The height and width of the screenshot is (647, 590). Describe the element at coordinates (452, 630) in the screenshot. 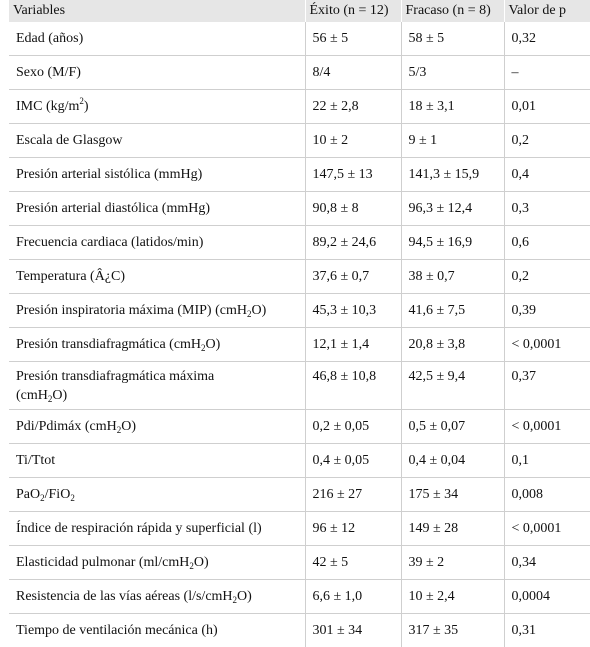

I see `cell-fracaso: 317 ± 35` at that location.